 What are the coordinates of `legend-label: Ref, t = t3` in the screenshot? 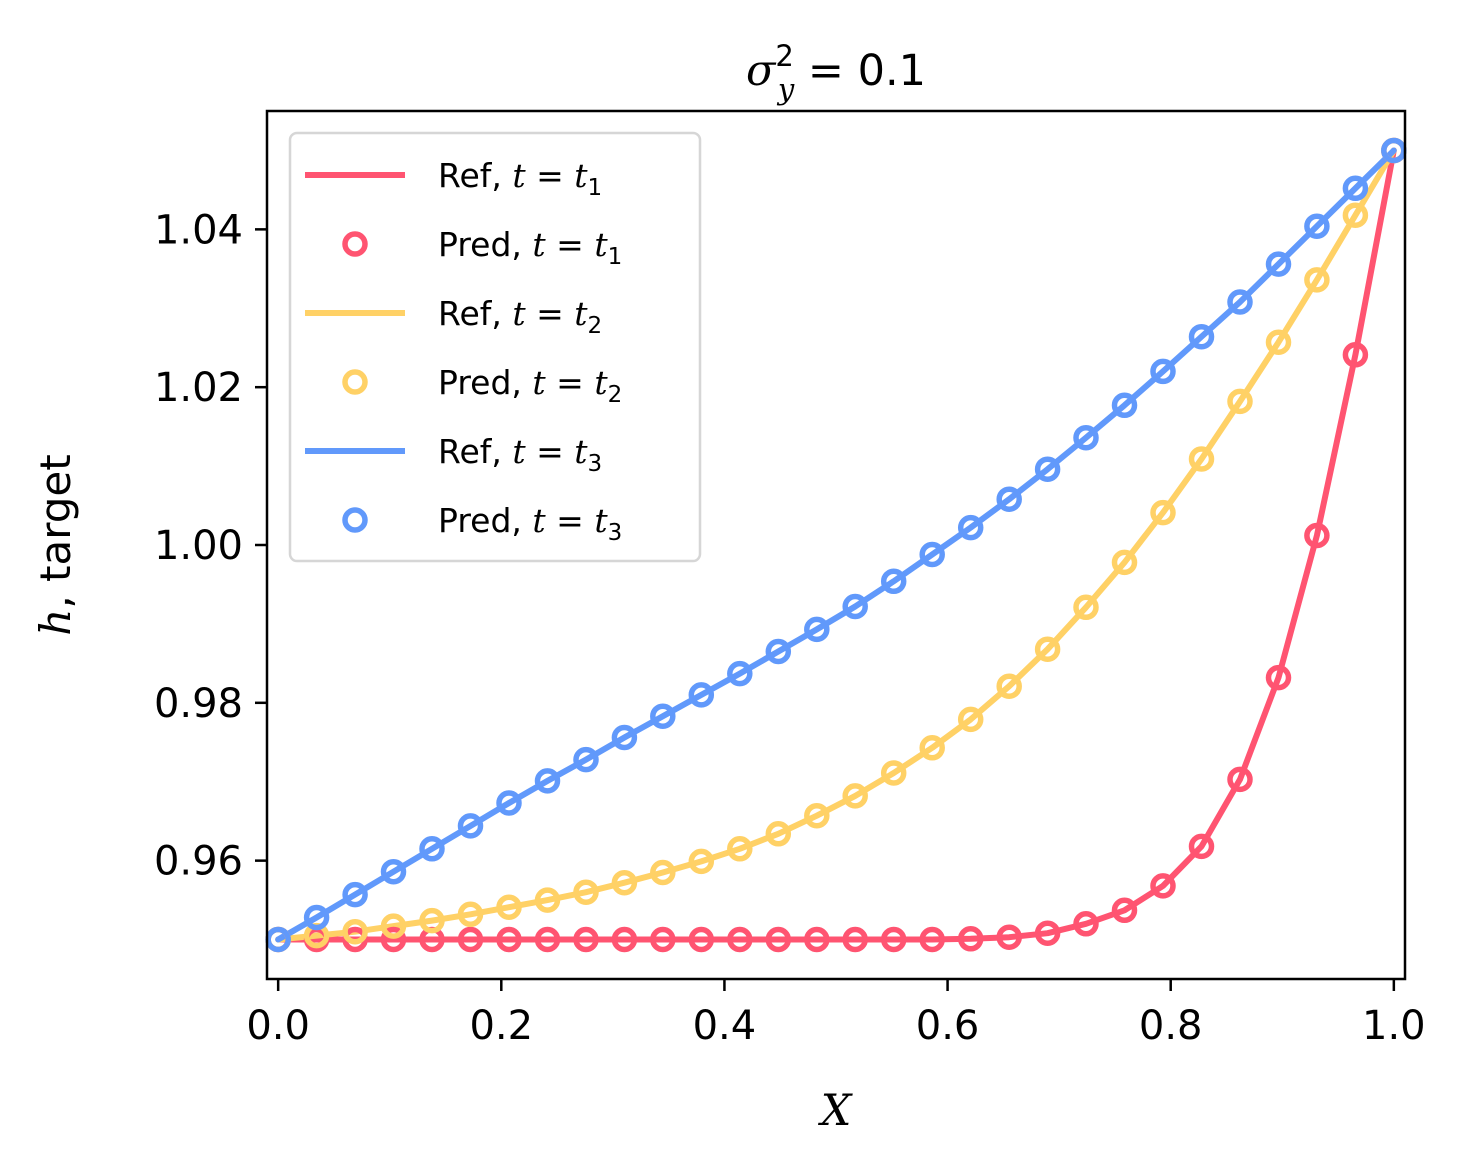 It's located at (520, 454).